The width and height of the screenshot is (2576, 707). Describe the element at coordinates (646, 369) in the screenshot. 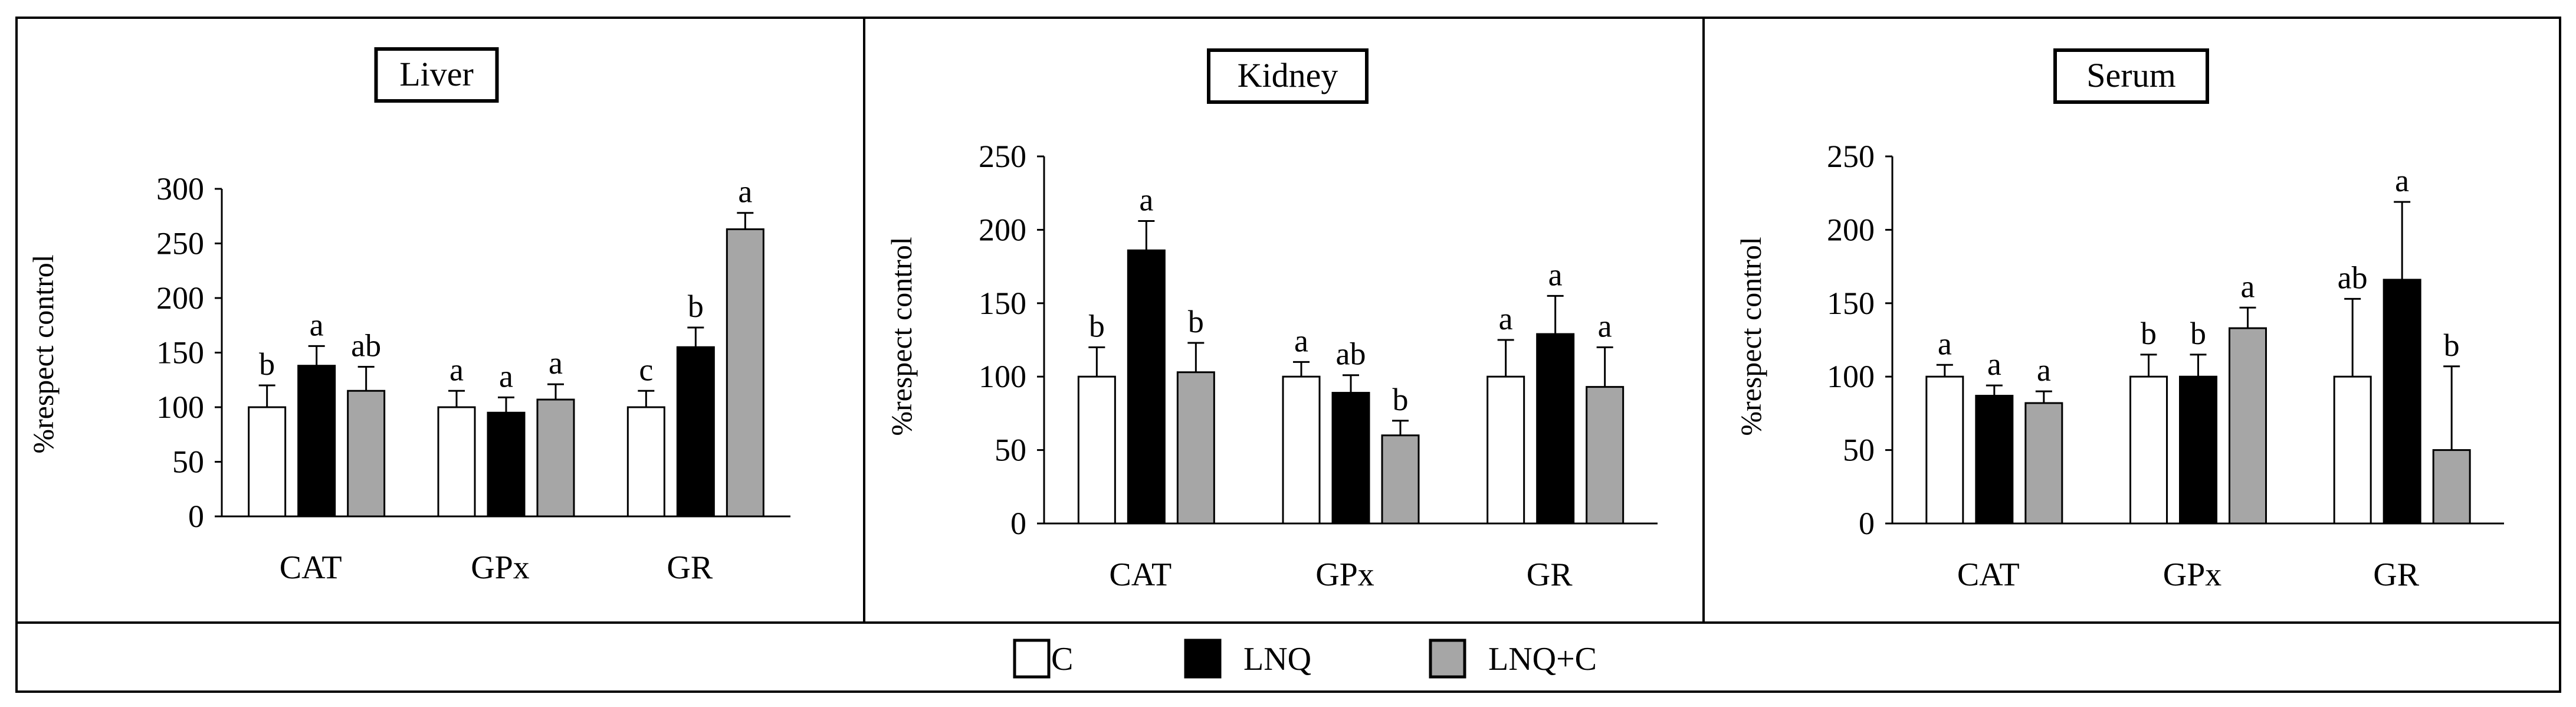

I see `significance-label: c` at that location.